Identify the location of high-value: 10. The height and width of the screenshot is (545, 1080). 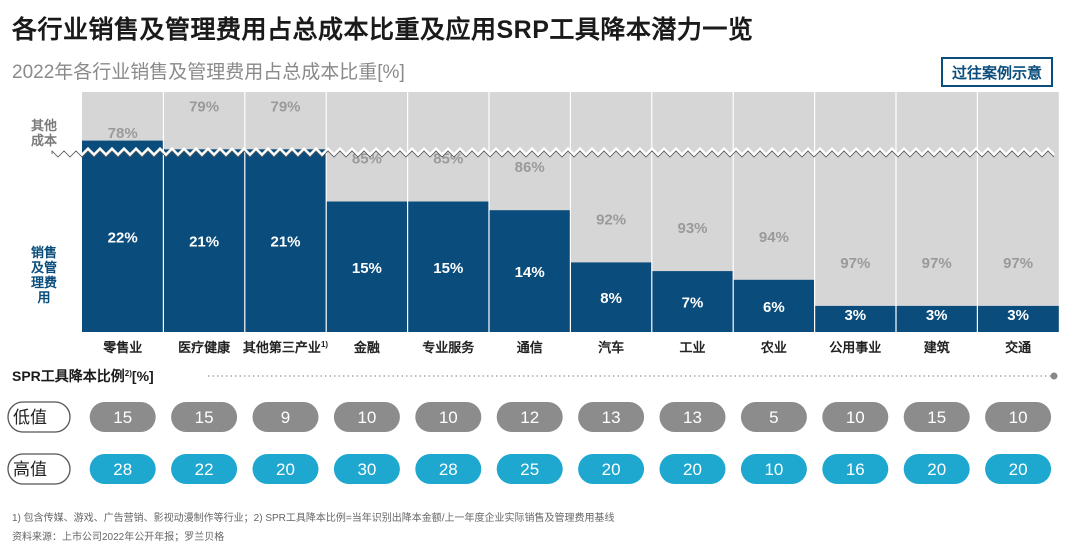
(773, 469).